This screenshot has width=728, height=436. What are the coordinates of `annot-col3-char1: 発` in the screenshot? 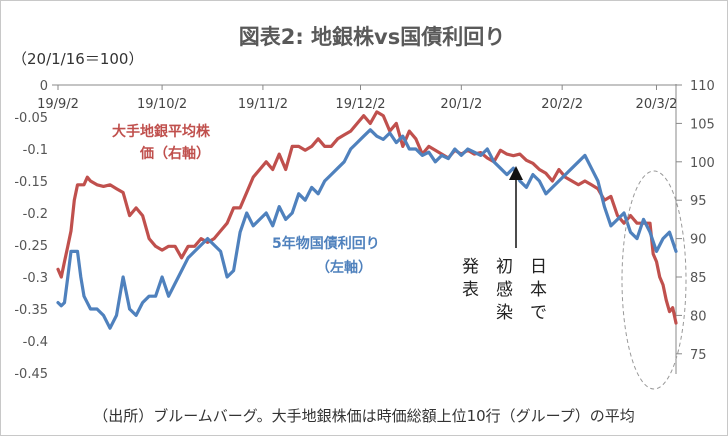 It's located at (470, 267).